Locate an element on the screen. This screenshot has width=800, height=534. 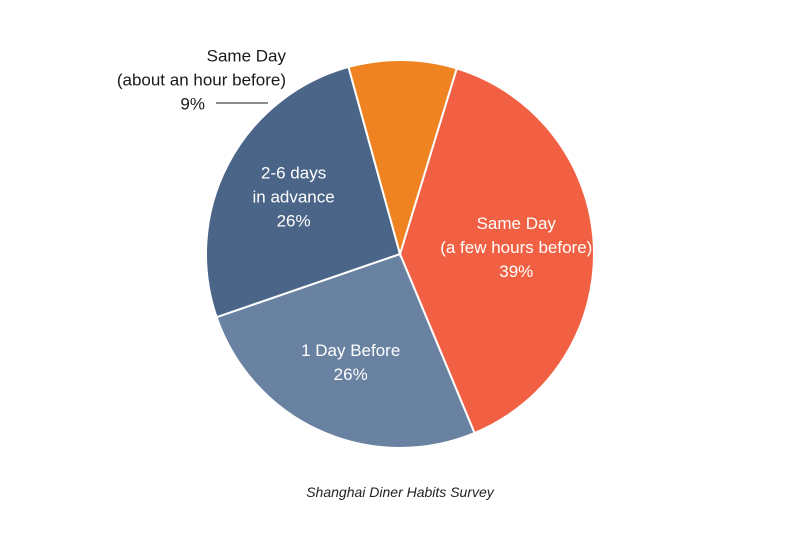
pie-value-label: 39% is located at coordinates (516, 271).